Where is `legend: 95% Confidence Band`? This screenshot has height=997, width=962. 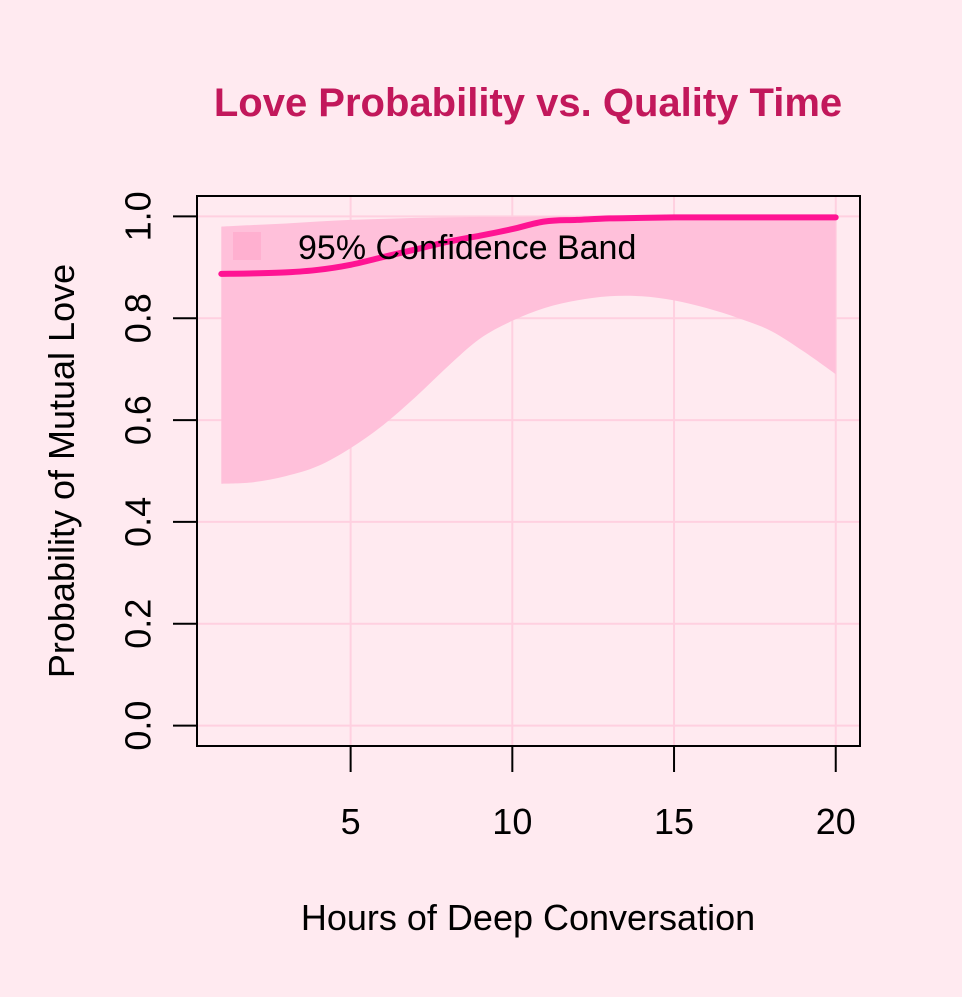
legend: 95% Confidence Band is located at coordinates (434, 248).